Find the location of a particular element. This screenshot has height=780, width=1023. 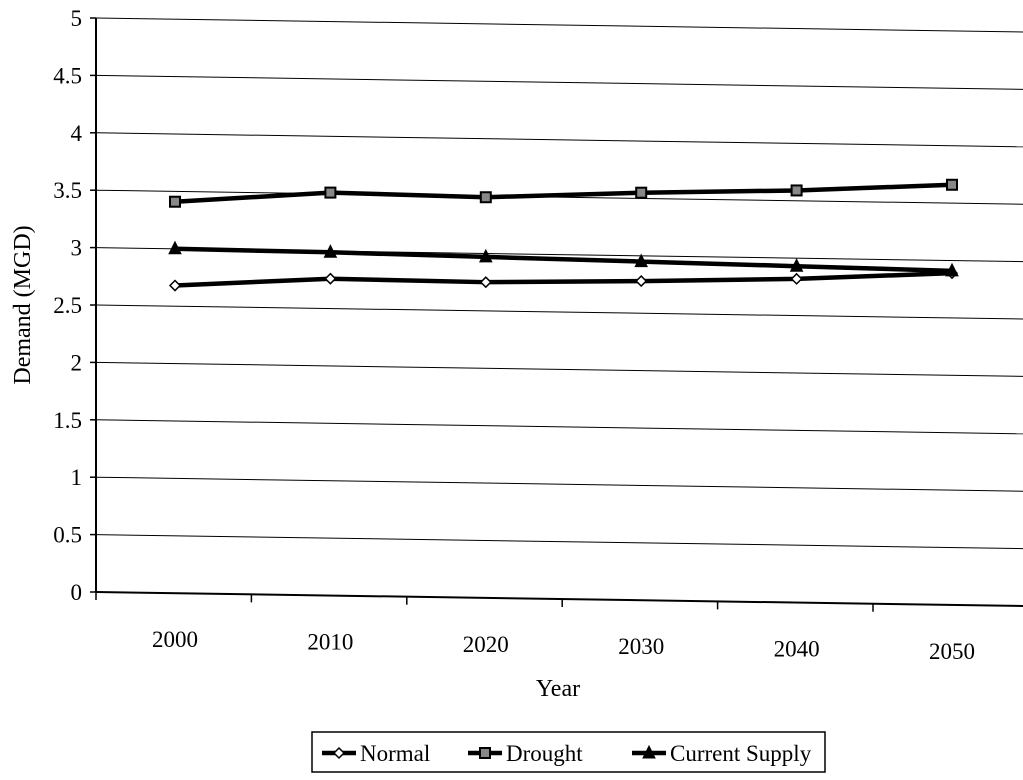

legend-item-normal: Normal is located at coordinates (376, 753).